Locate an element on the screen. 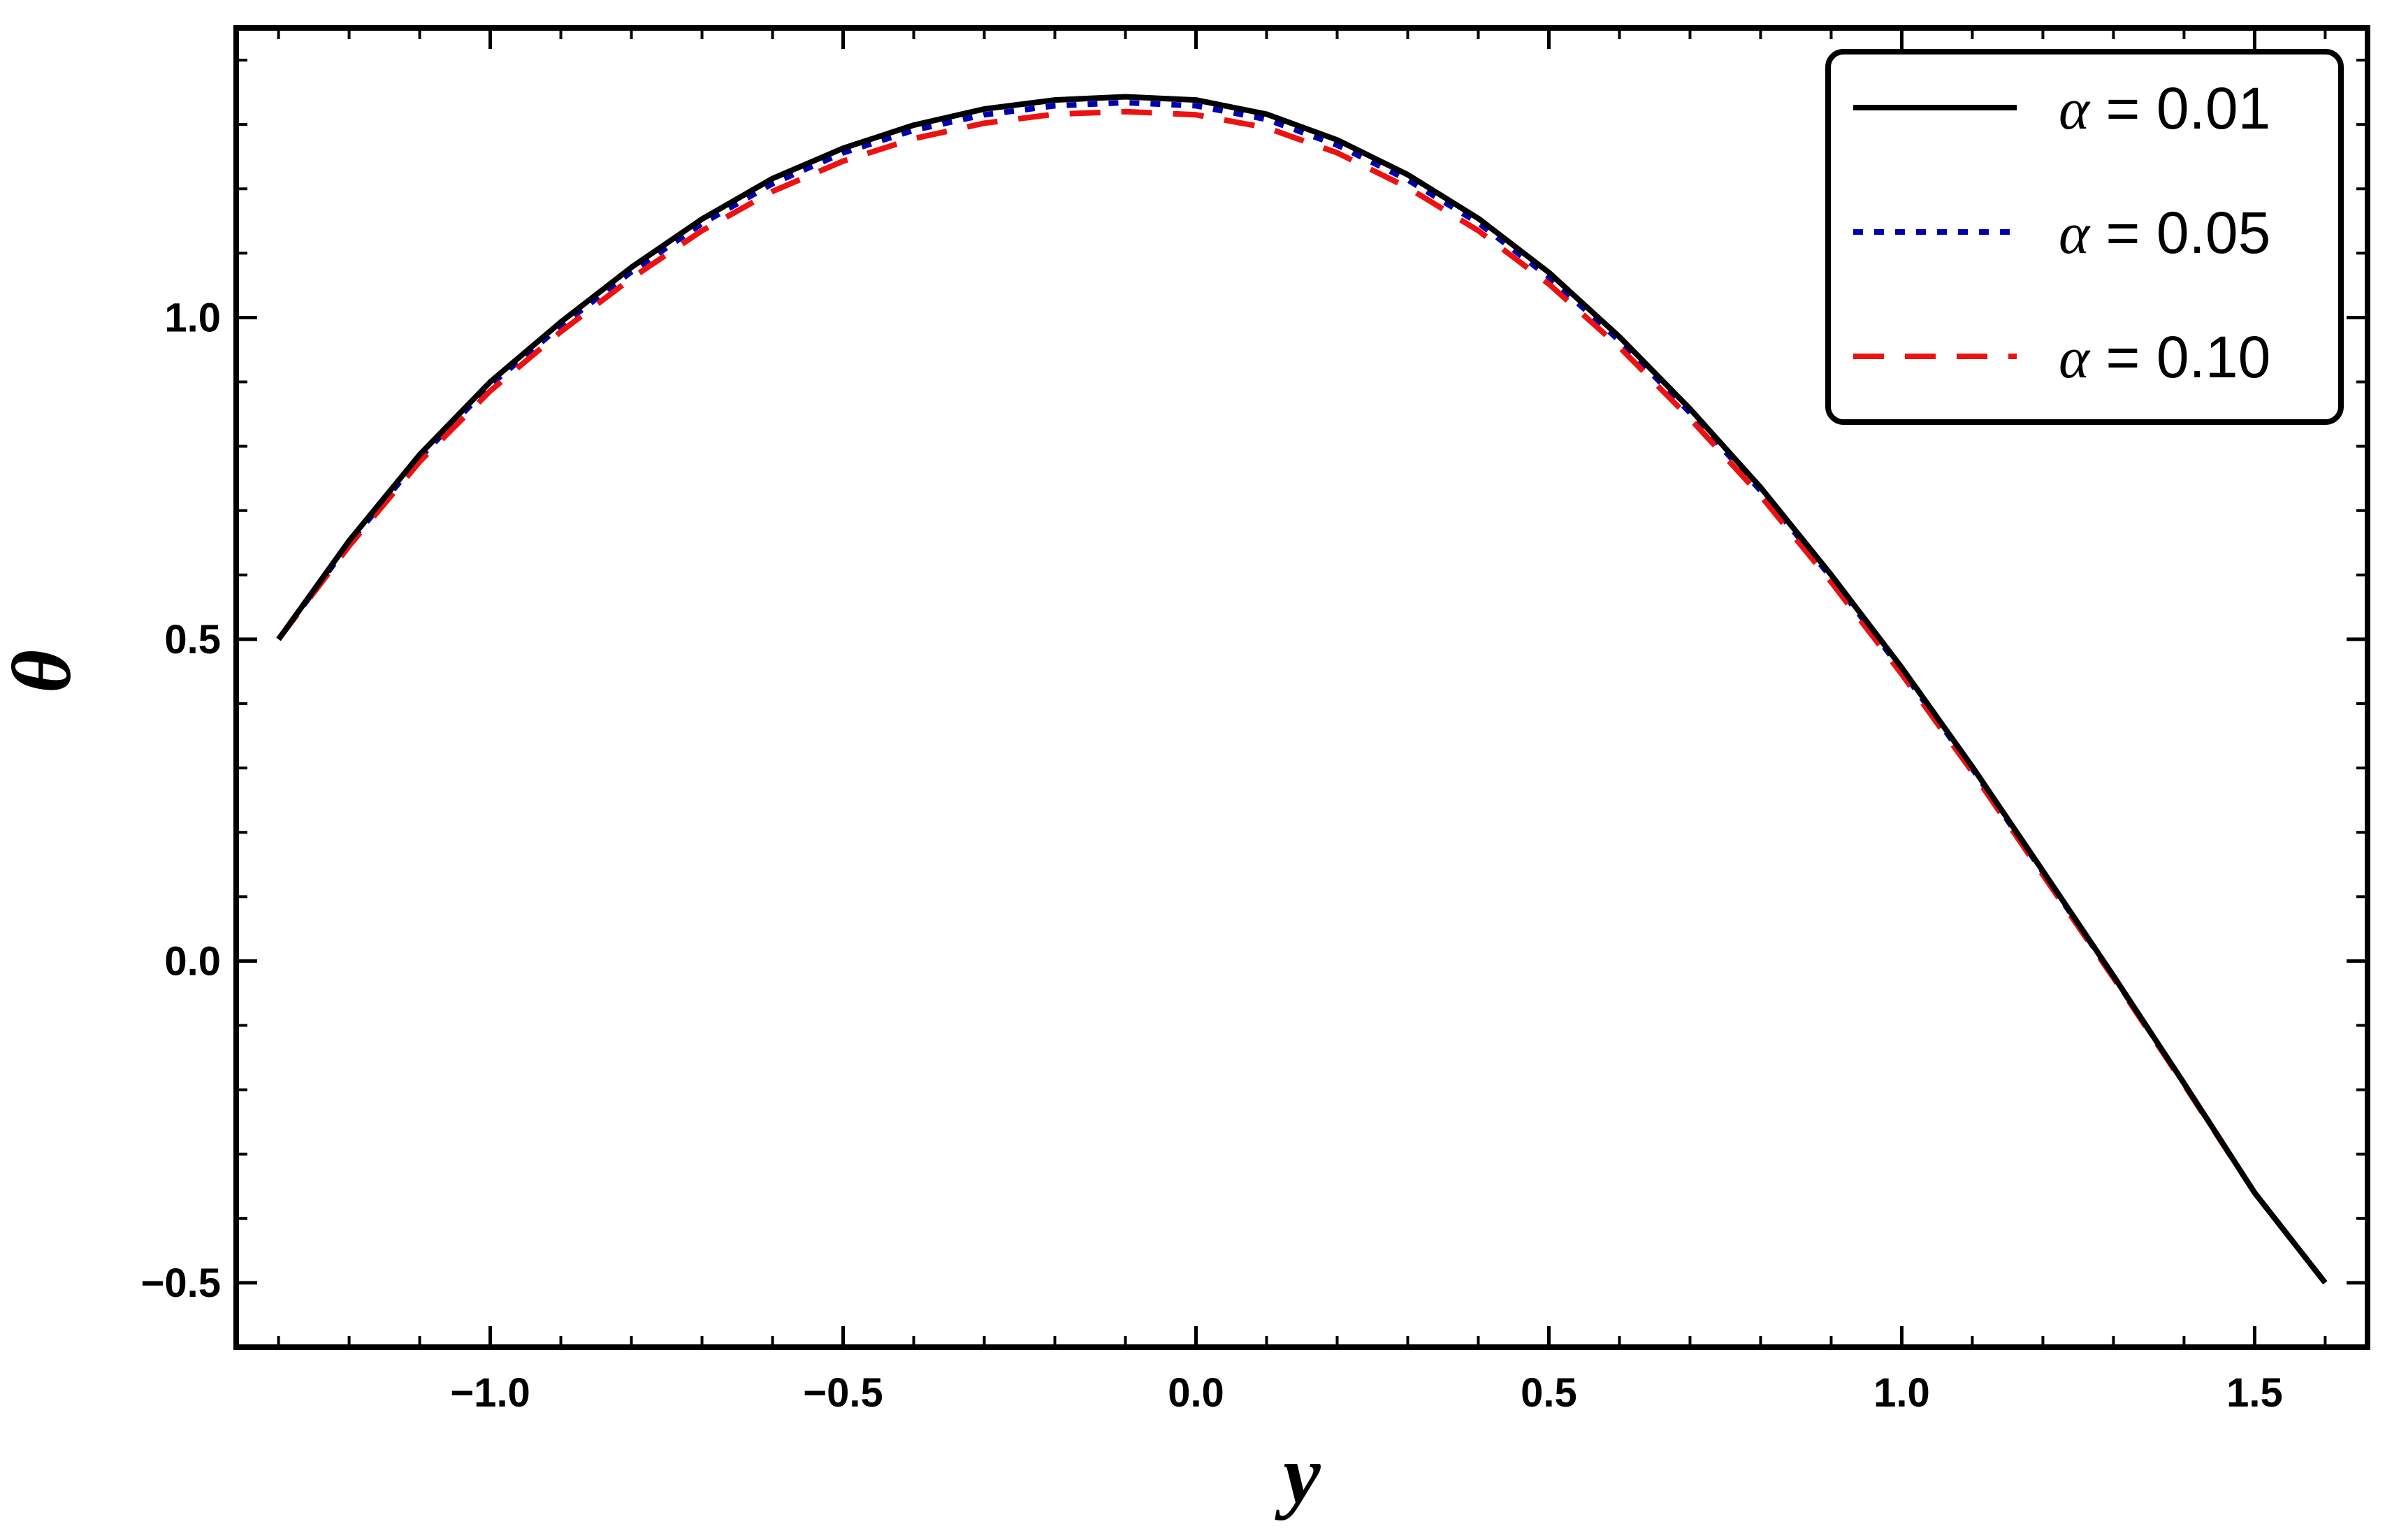  y-tick-labels: −0.5 0.0 0.5 1.0 is located at coordinates (182, 800).